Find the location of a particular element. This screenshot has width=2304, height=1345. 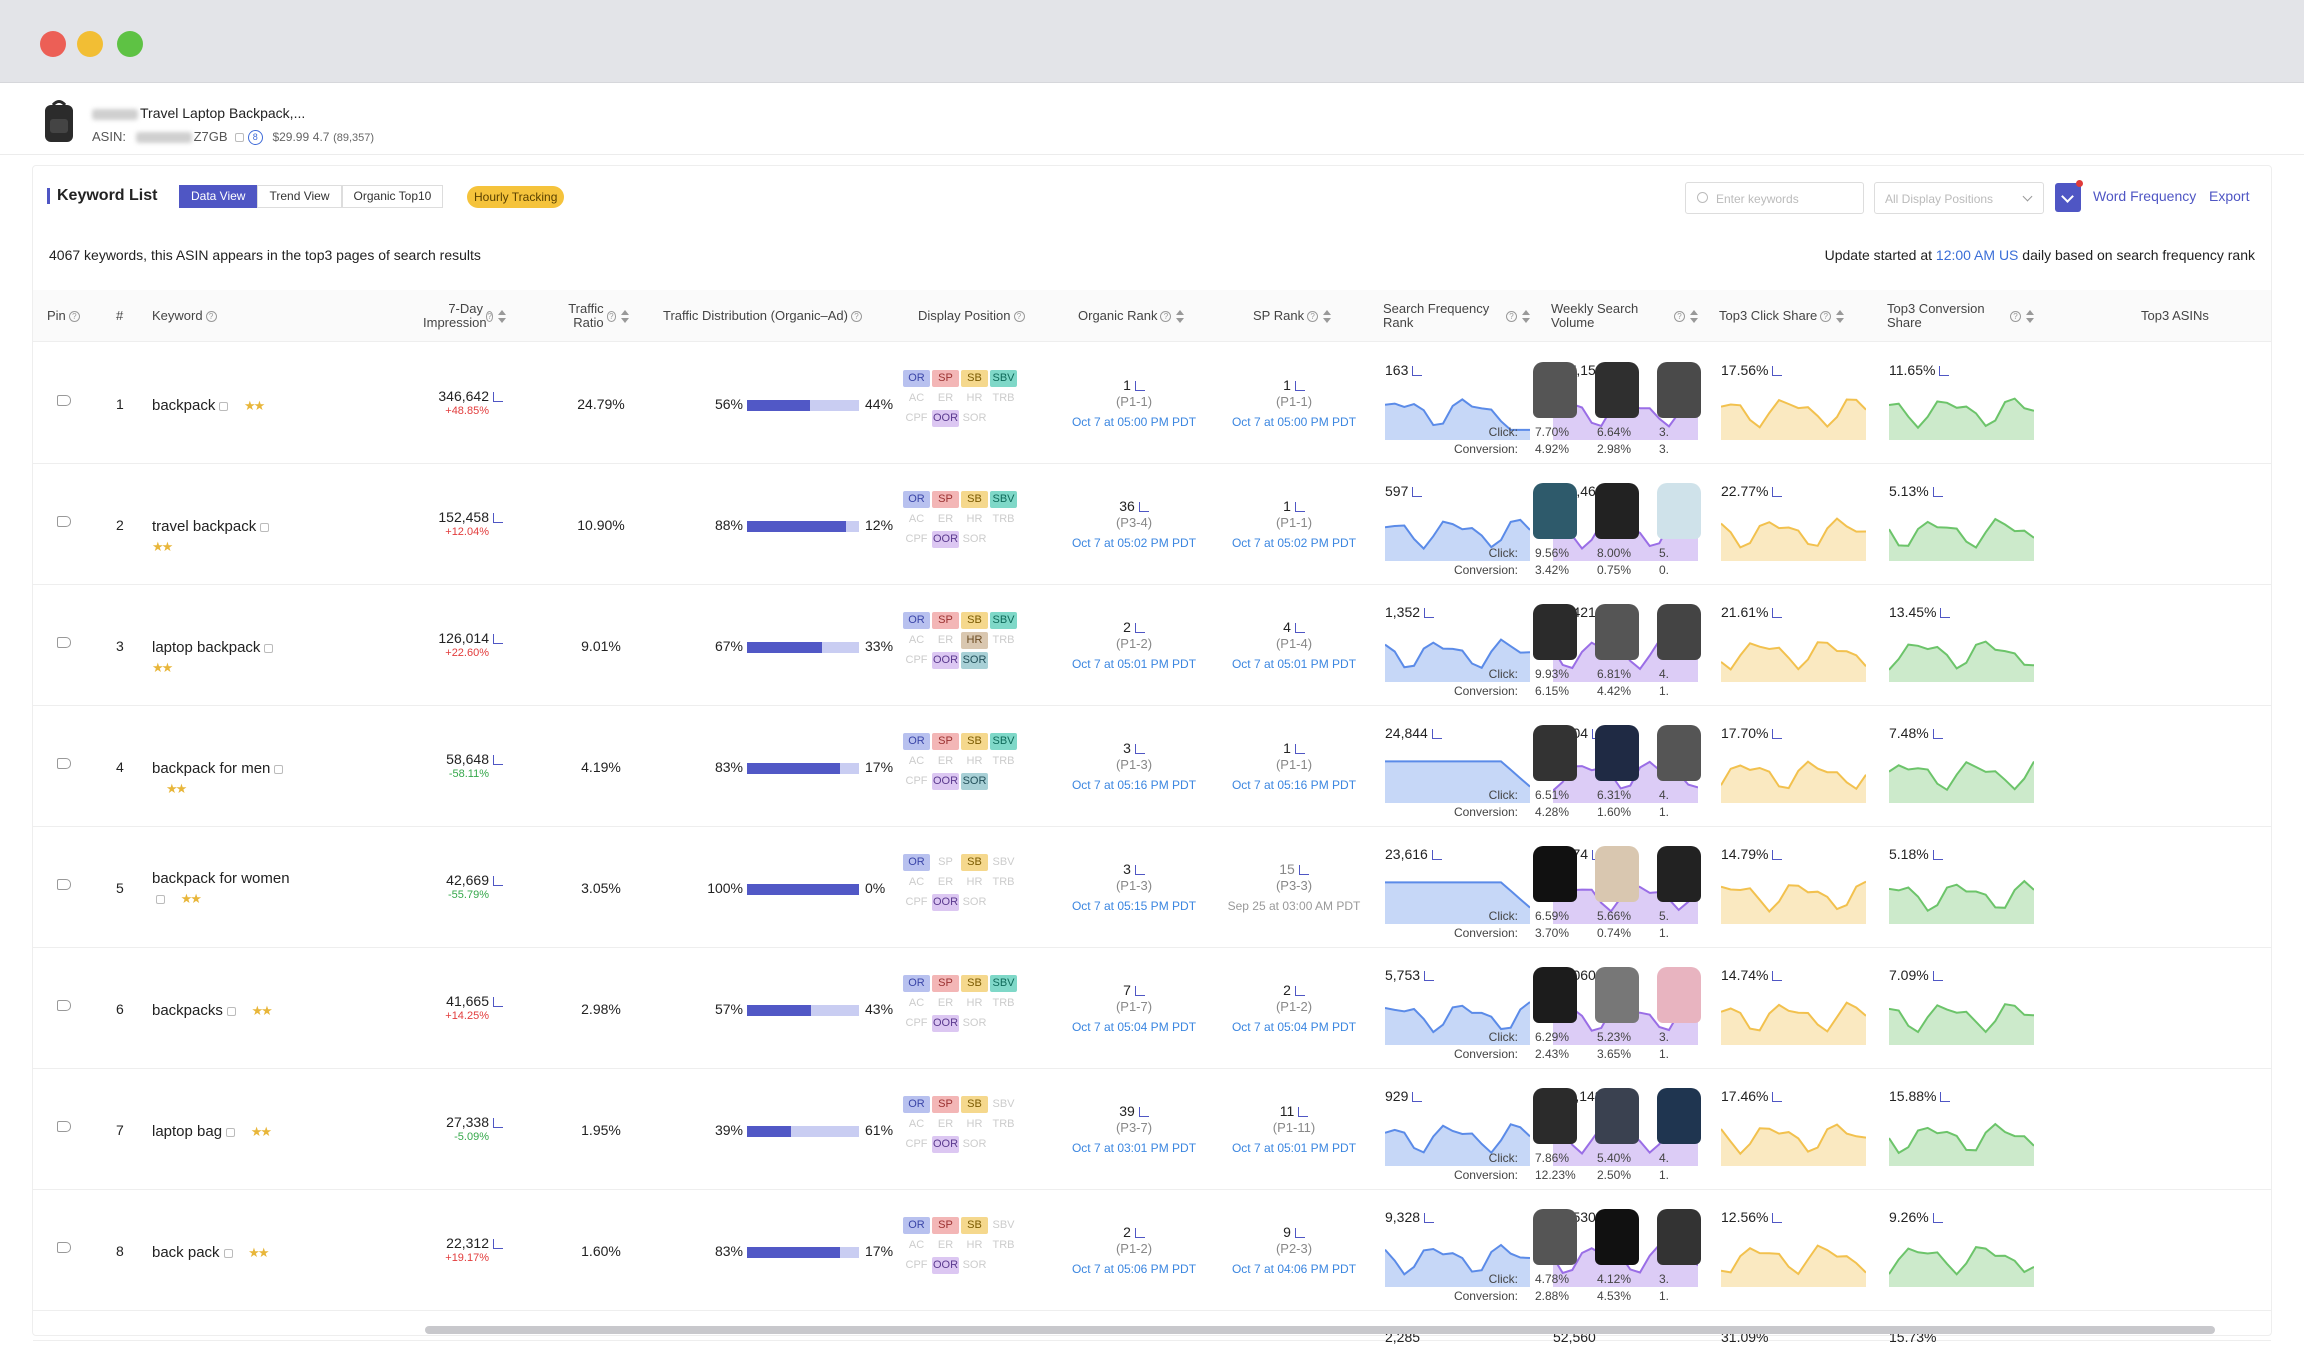

col-click-share: Top3 Click Share? is located at coordinates (1782, 316).